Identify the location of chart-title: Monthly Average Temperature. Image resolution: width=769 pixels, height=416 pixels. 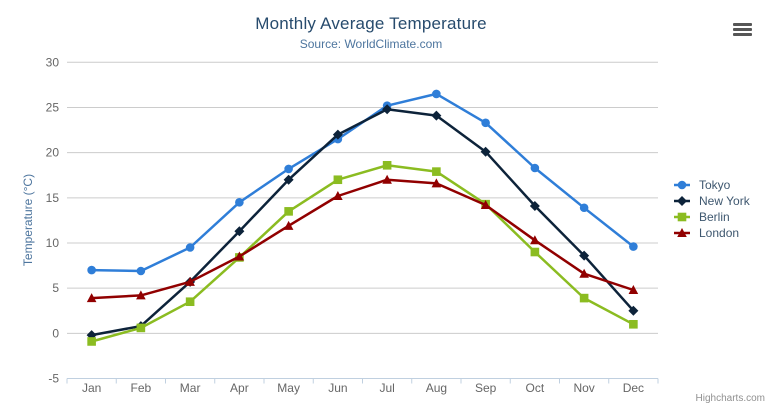
(371, 23).